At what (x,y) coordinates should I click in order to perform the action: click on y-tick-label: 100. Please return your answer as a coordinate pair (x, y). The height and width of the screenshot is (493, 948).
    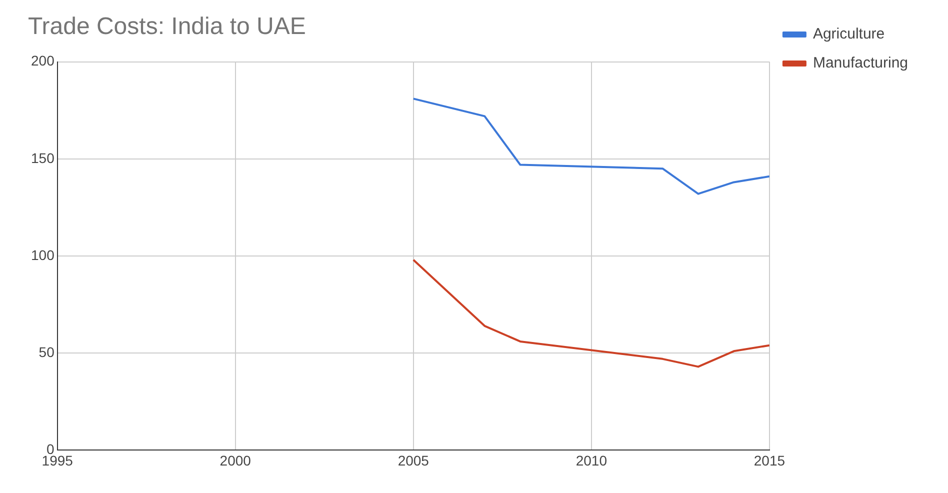
    Looking at the image, I should click on (43, 254).